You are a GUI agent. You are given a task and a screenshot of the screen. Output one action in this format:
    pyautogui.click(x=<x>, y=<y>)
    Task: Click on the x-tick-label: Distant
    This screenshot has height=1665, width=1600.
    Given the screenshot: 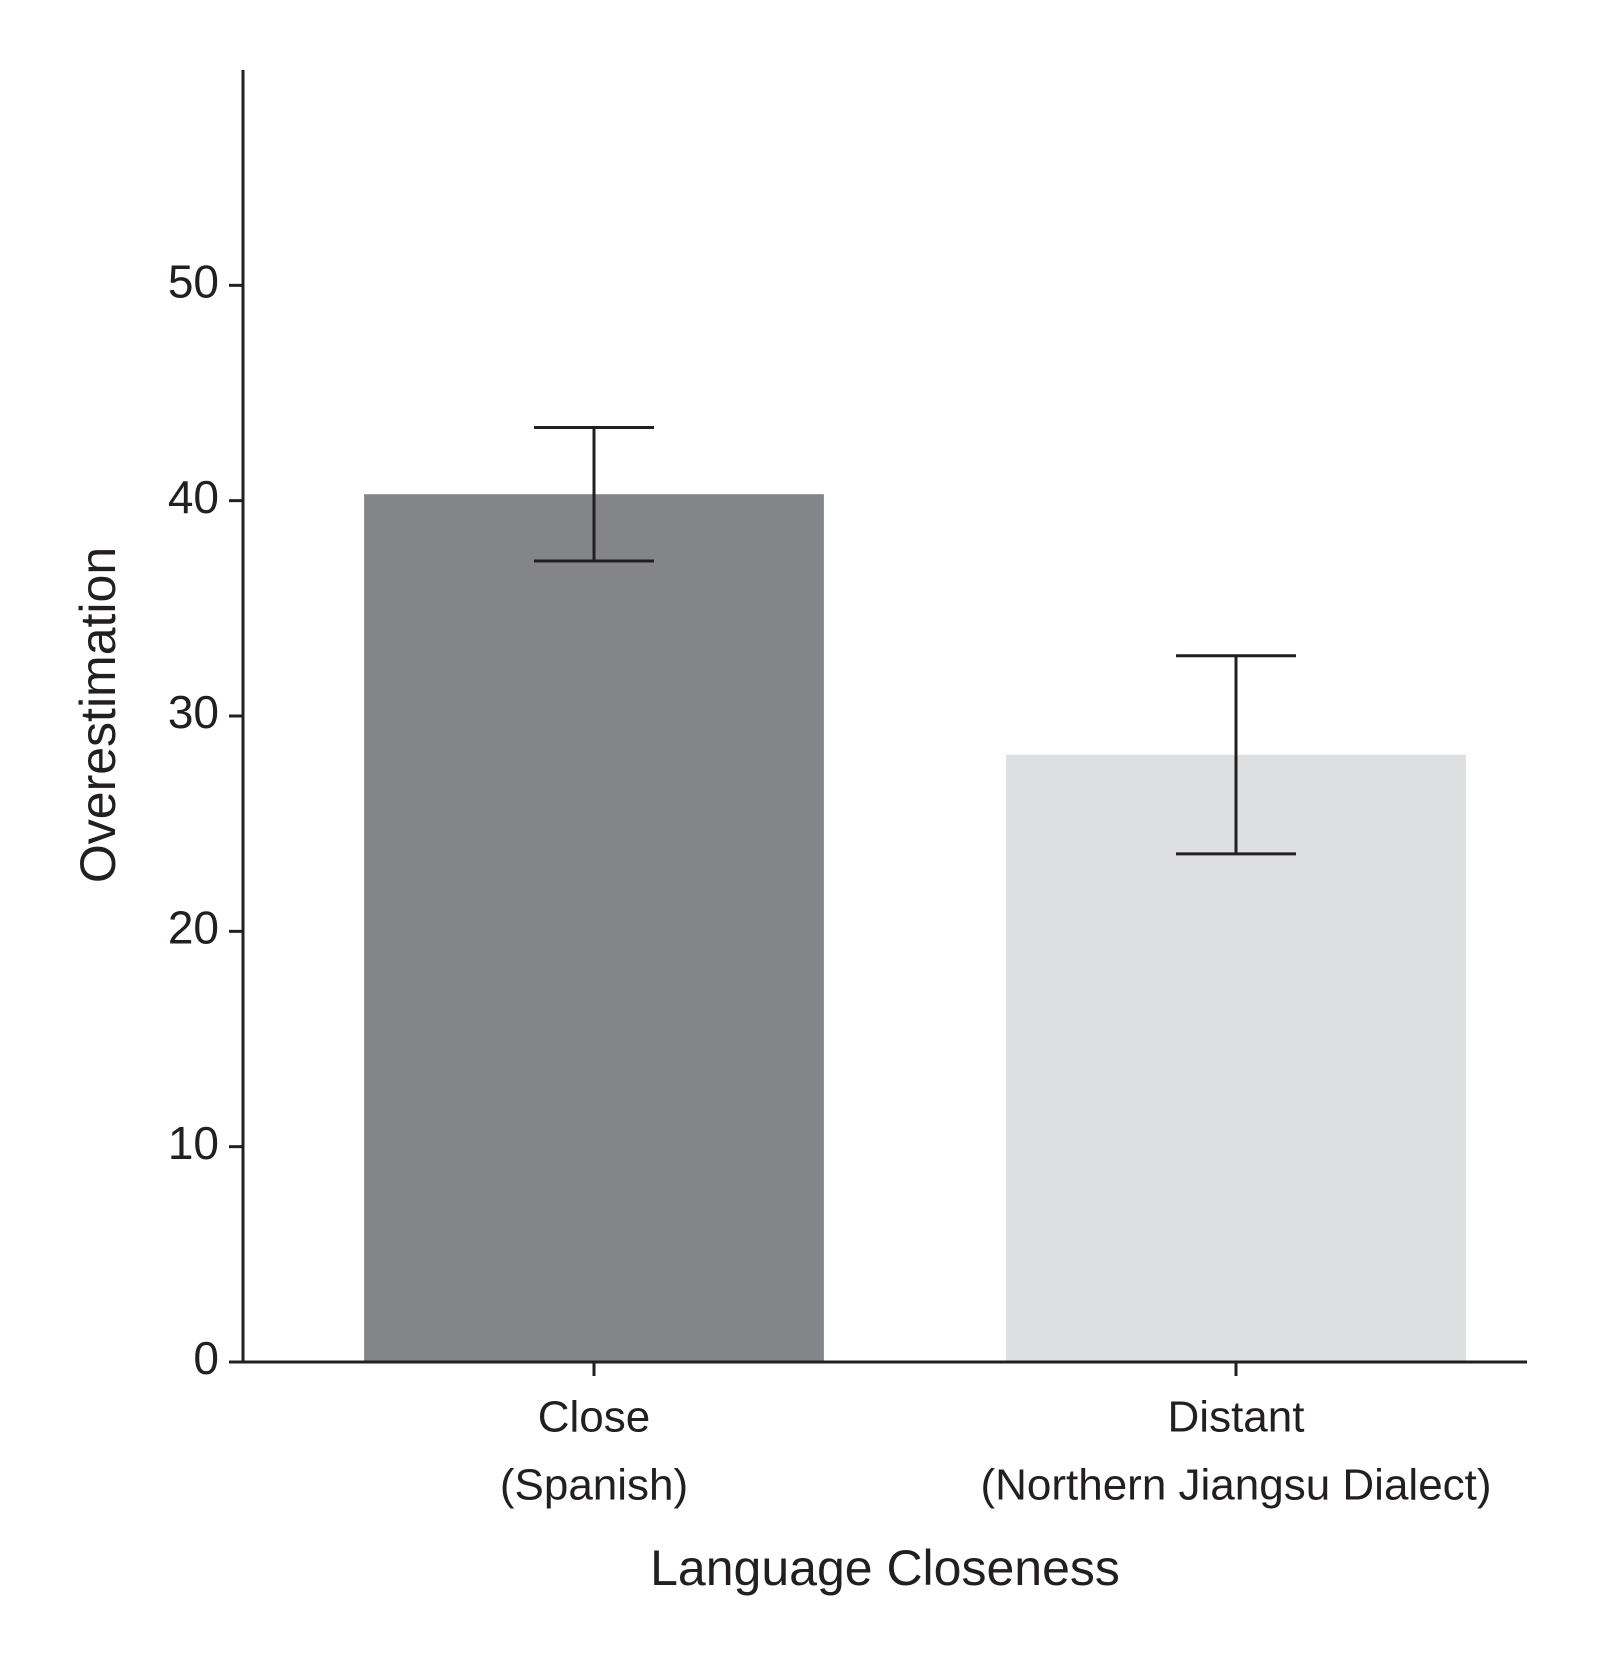 What is the action you would take?
    pyautogui.click(x=1236, y=1417)
    